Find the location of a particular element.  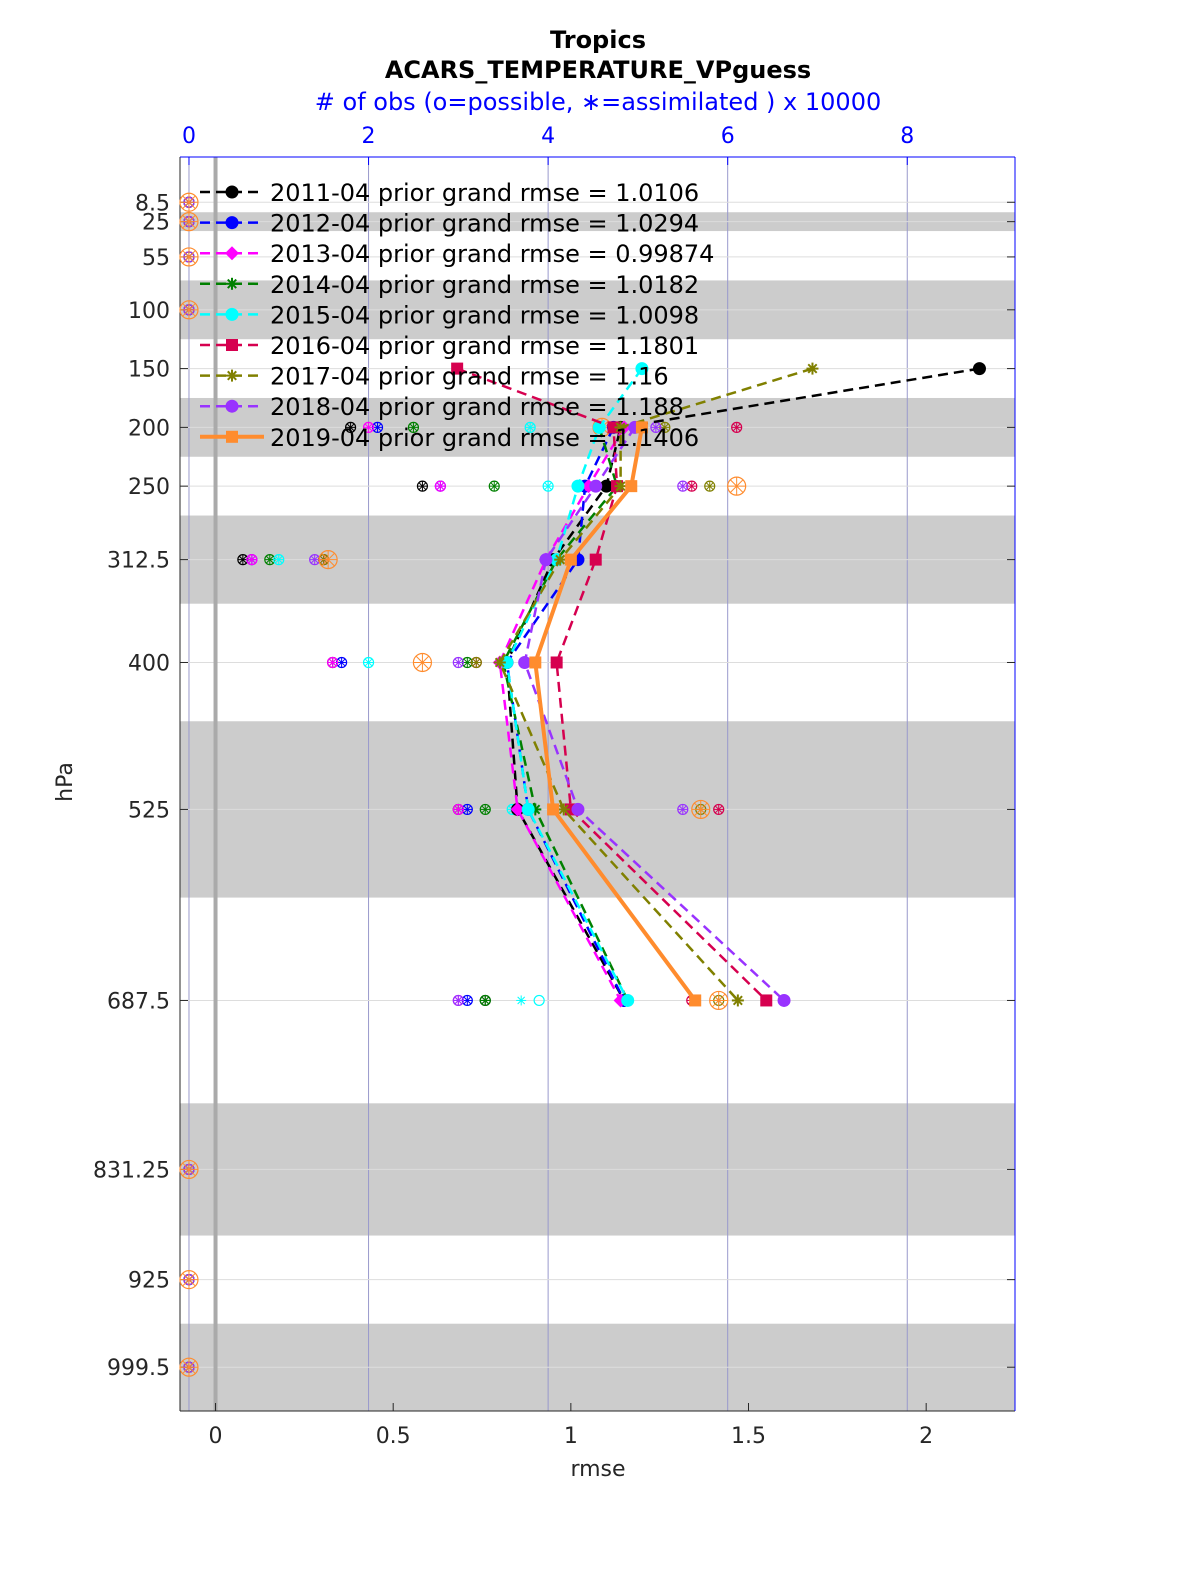

series-6-point is located at coordinates (766, 1000).